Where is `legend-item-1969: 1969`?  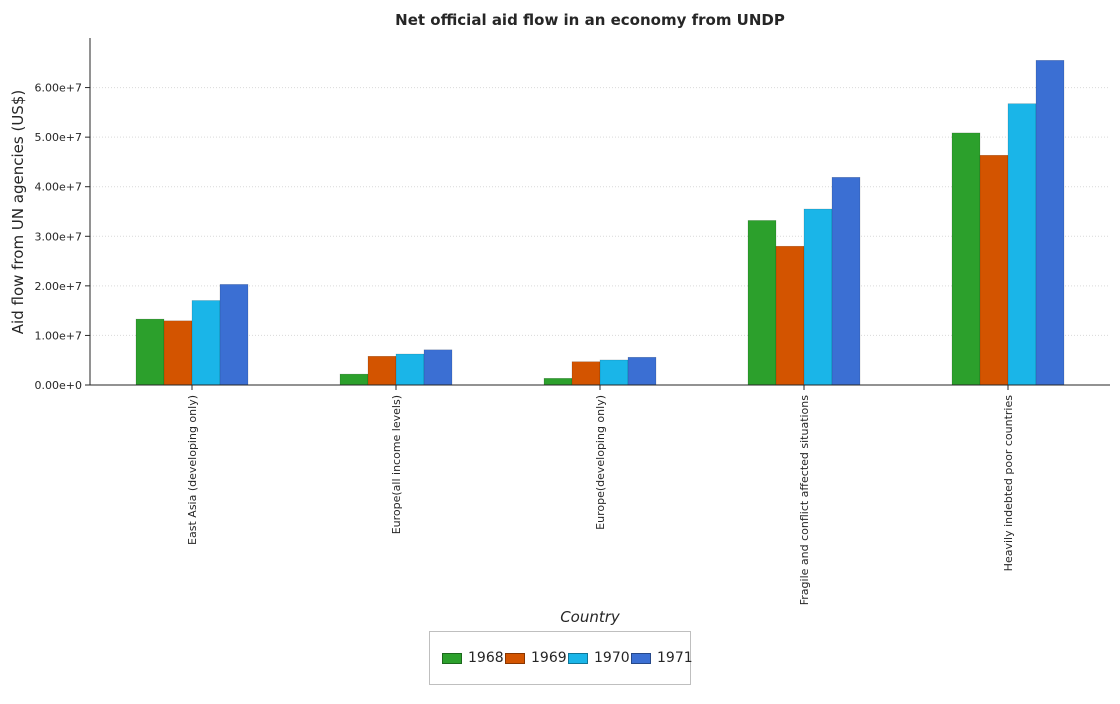
legend-item-1969: 1969 is located at coordinates (536, 658).